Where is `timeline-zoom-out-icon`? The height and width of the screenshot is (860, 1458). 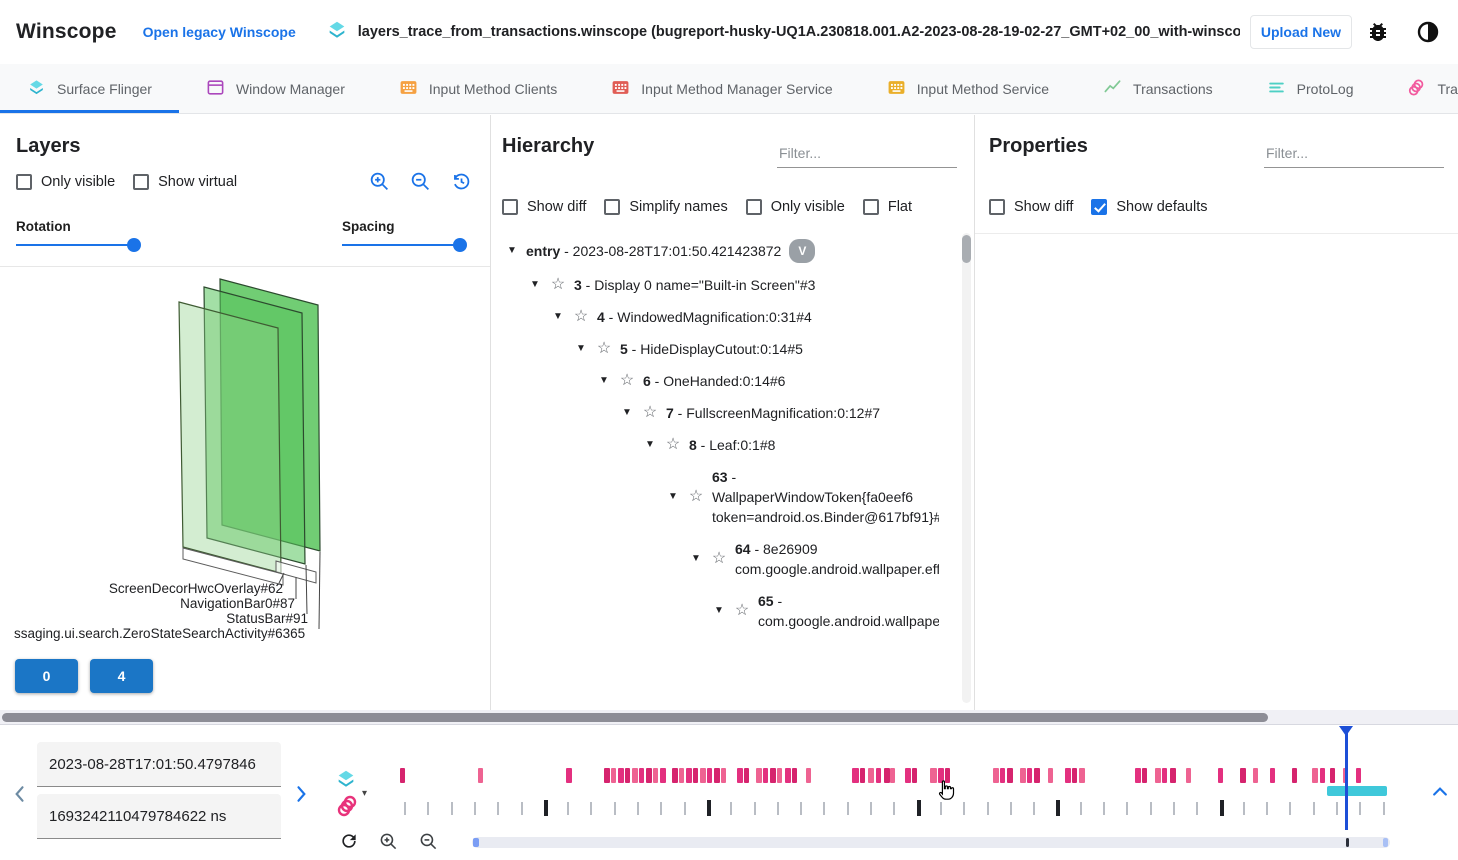 timeline-zoom-out-icon is located at coordinates (428, 844).